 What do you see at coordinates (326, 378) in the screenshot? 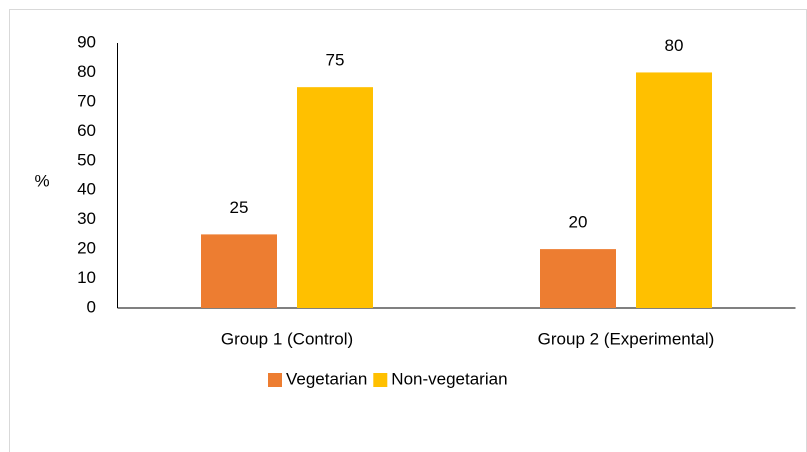
I see `legend-label: Vegetarian` at bounding box center [326, 378].